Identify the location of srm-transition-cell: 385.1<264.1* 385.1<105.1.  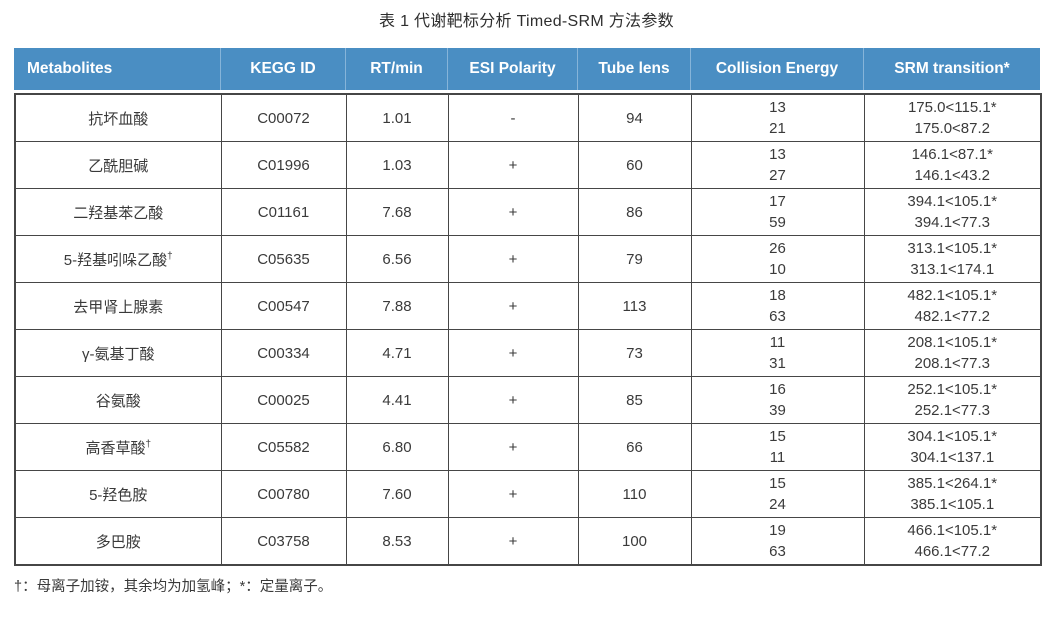
(952, 494).